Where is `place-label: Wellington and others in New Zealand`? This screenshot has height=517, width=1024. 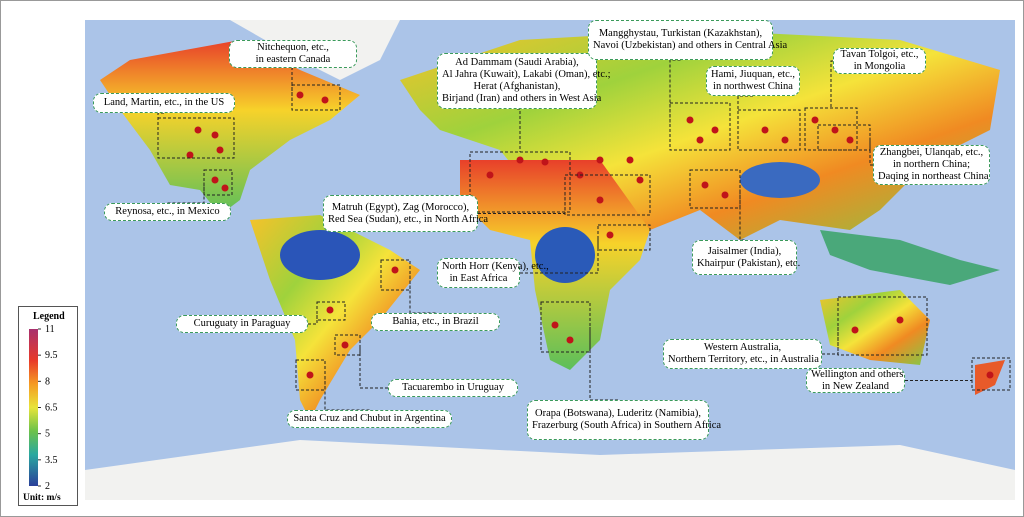 place-label: Wellington and others in New Zealand is located at coordinates (855, 380).